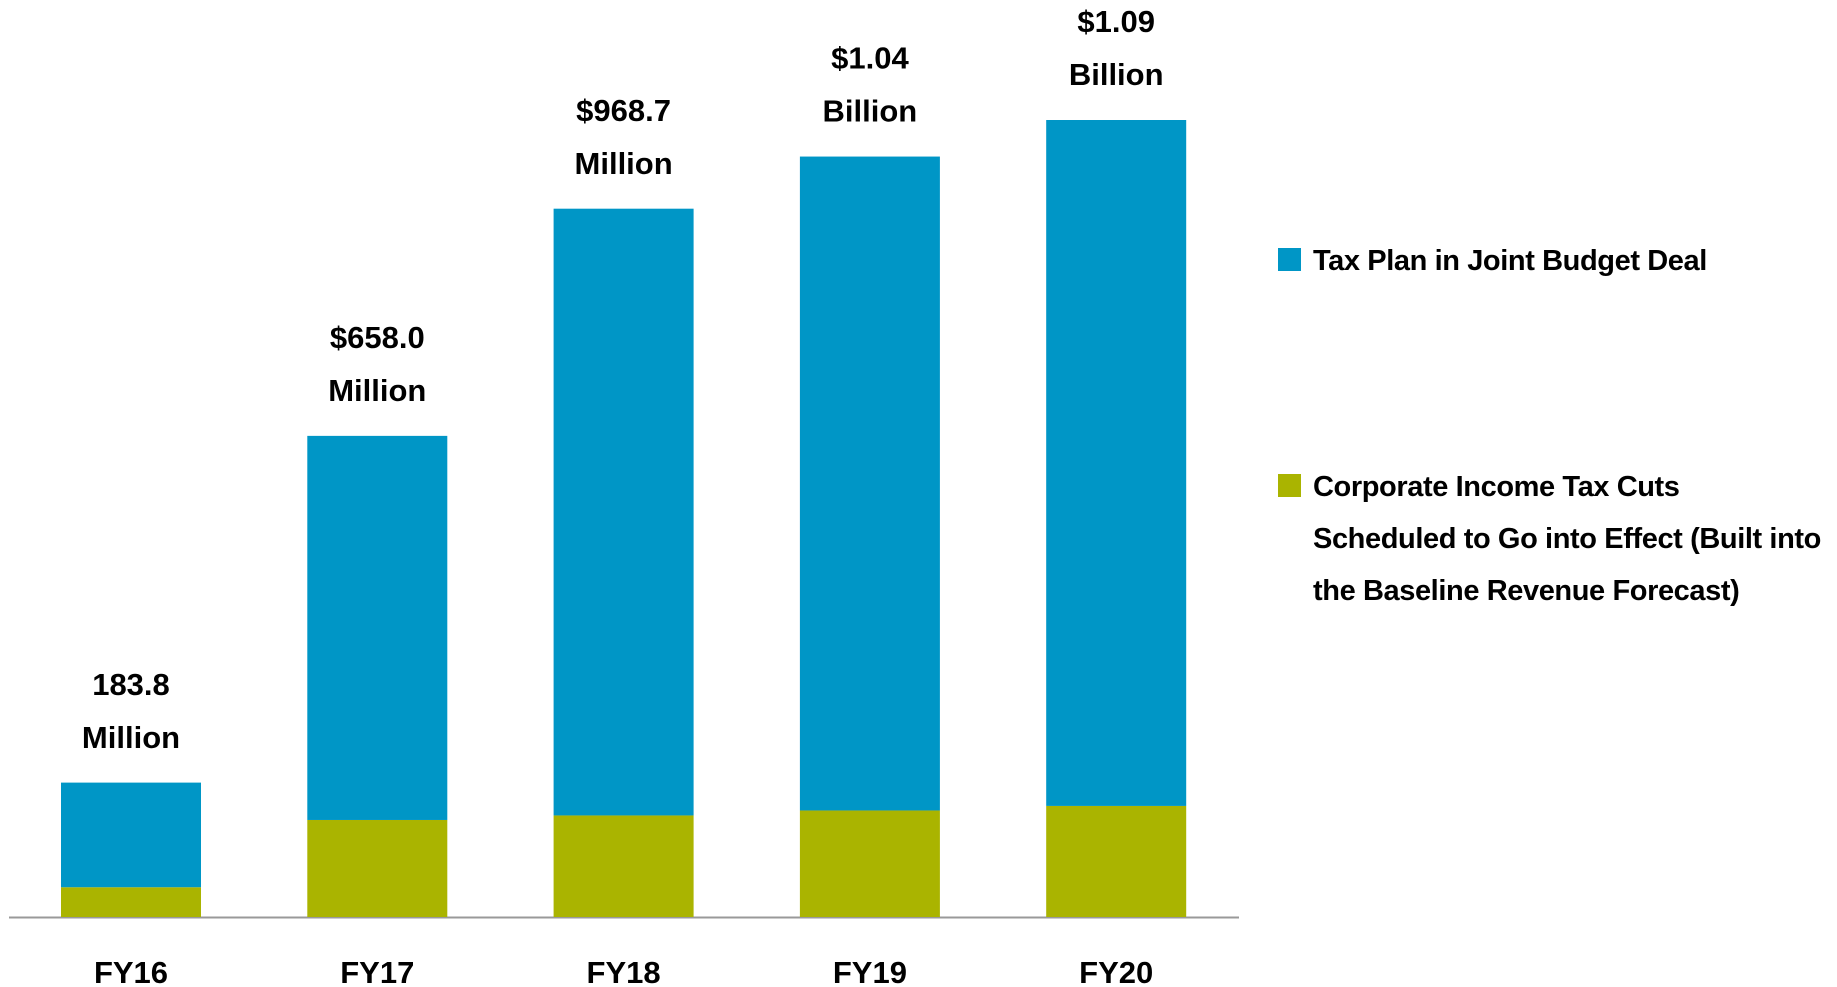  I want to click on total-label: 183.8 Million, so click(131, 711).